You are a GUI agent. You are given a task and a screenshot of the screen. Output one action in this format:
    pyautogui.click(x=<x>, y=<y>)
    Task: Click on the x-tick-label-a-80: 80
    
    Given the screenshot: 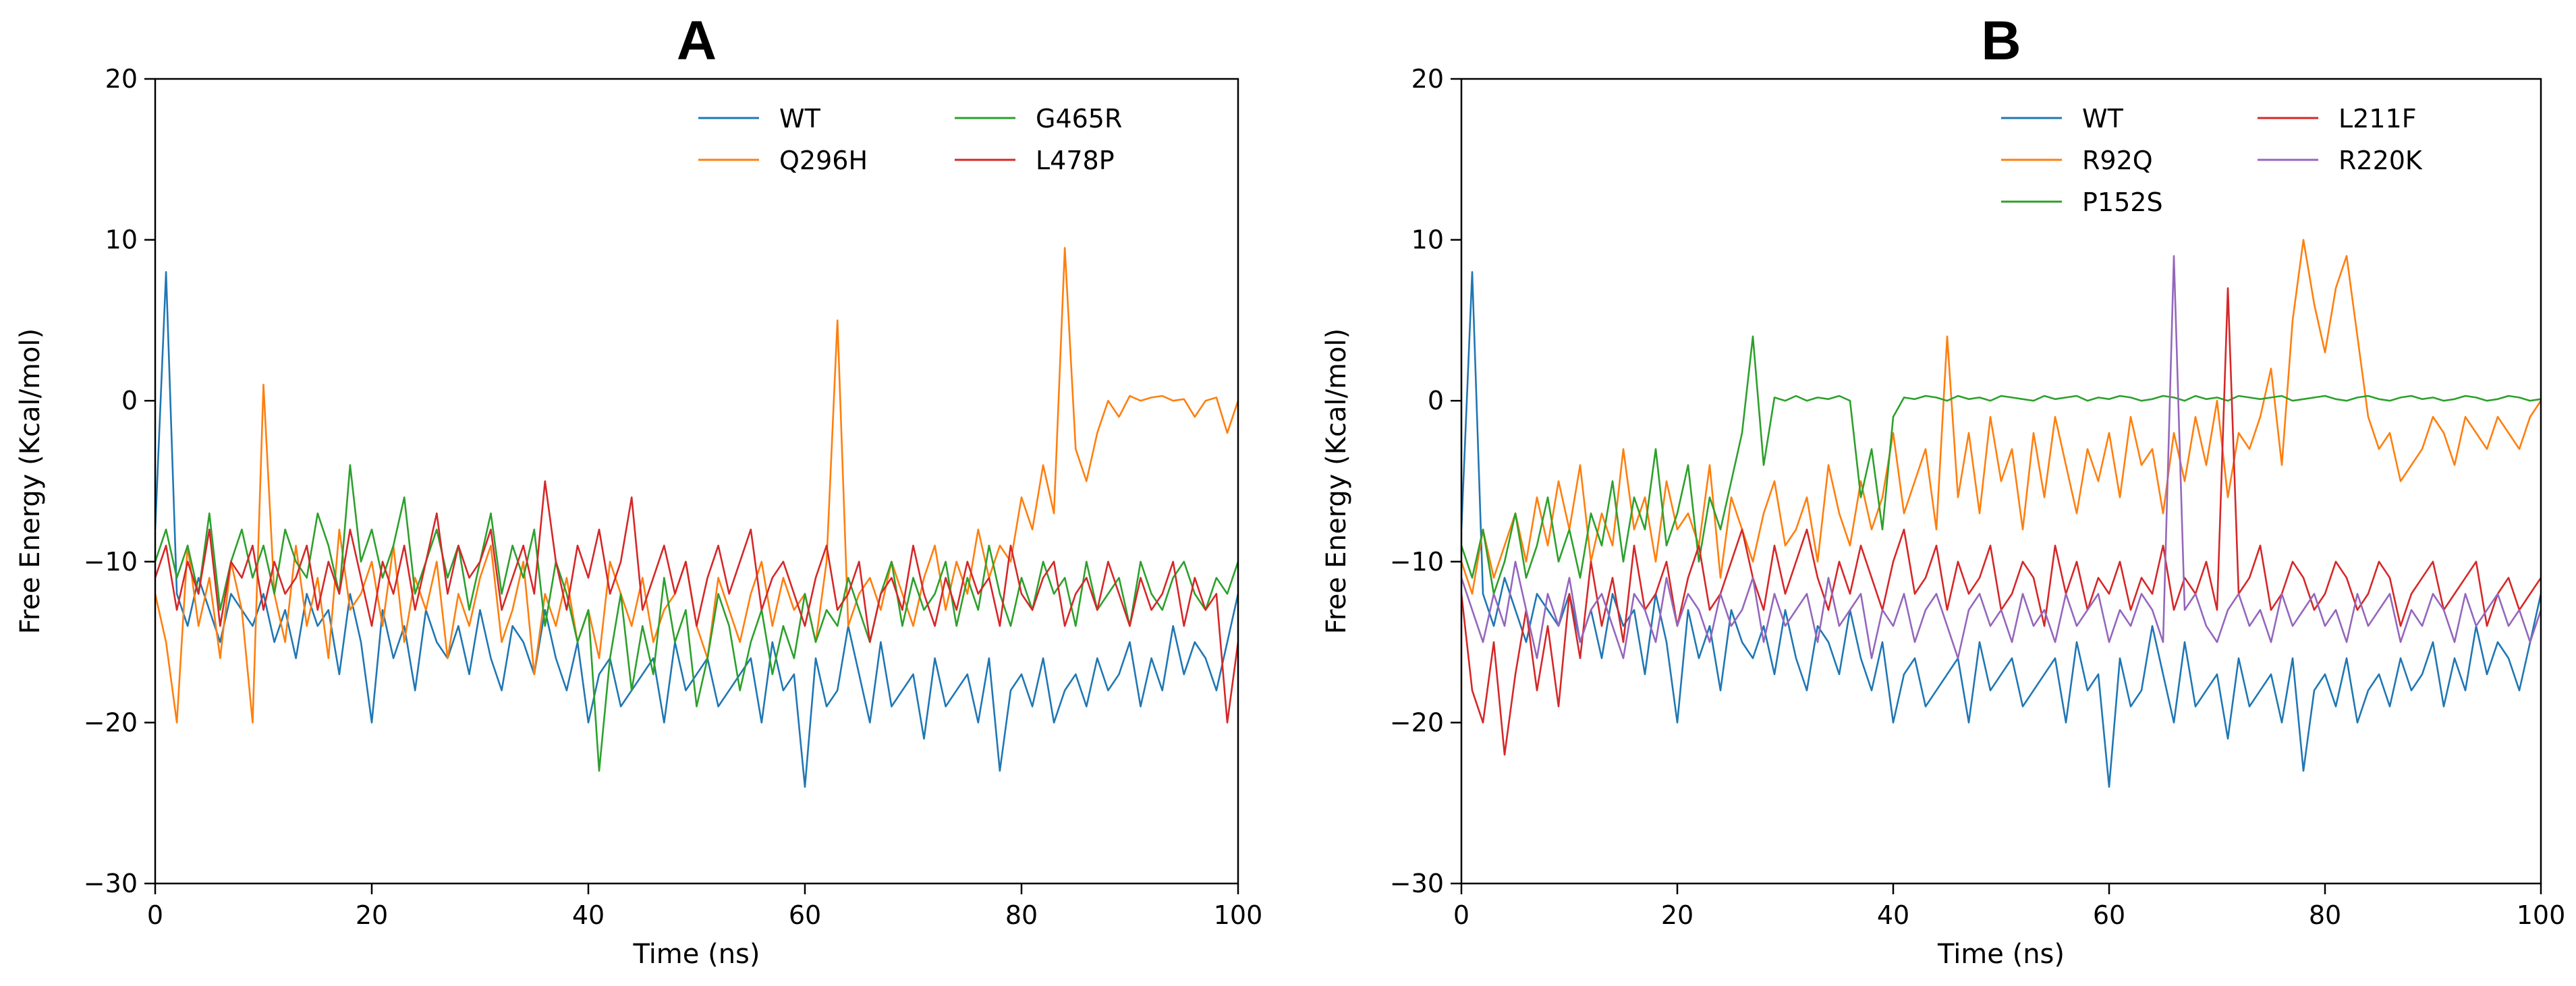 What is the action you would take?
    pyautogui.click(x=1021, y=915)
    